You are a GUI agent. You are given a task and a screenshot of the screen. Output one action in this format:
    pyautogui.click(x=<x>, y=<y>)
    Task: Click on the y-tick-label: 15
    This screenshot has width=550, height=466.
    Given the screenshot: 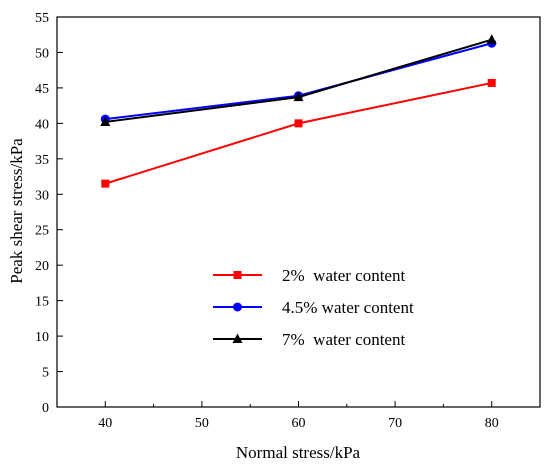 What is the action you would take?
    pyautogui.click(x=42, y=302)
    